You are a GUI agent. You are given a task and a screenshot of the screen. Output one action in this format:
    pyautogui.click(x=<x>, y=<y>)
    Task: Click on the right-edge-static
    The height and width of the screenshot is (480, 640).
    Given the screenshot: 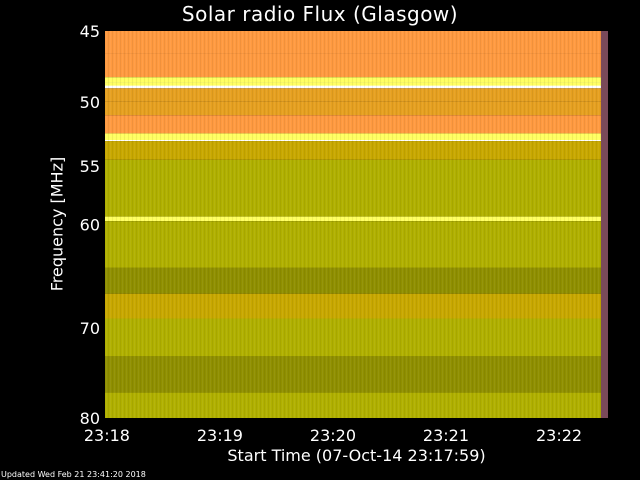 What is the action you would take?
    pyautogui.click(x=604, y=224)
    